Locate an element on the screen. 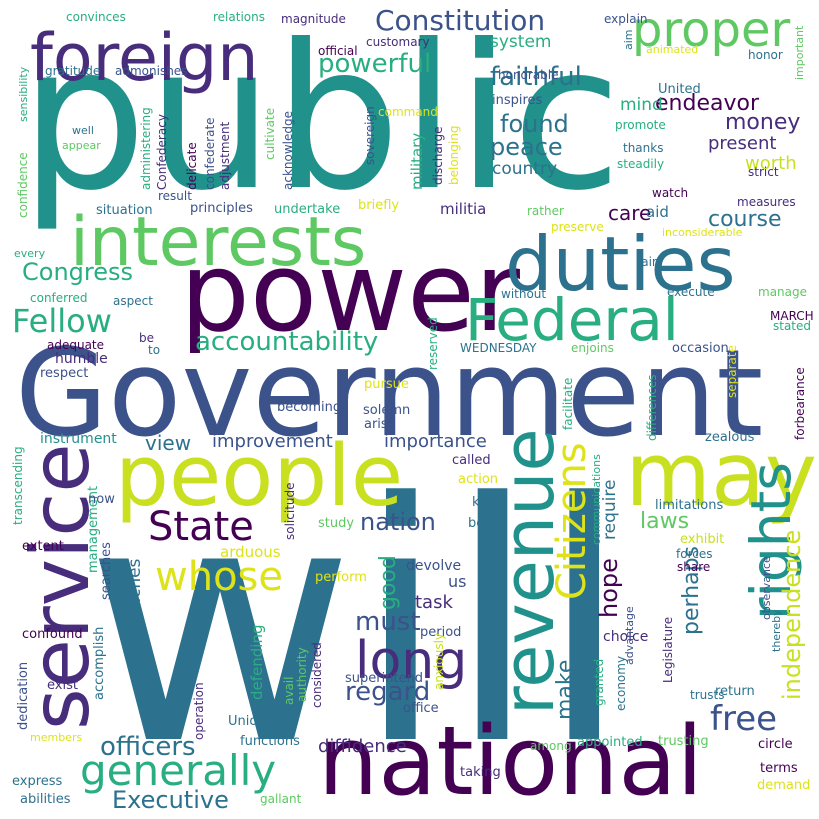  word-federal: Federal is located at coordinates (572, 320).